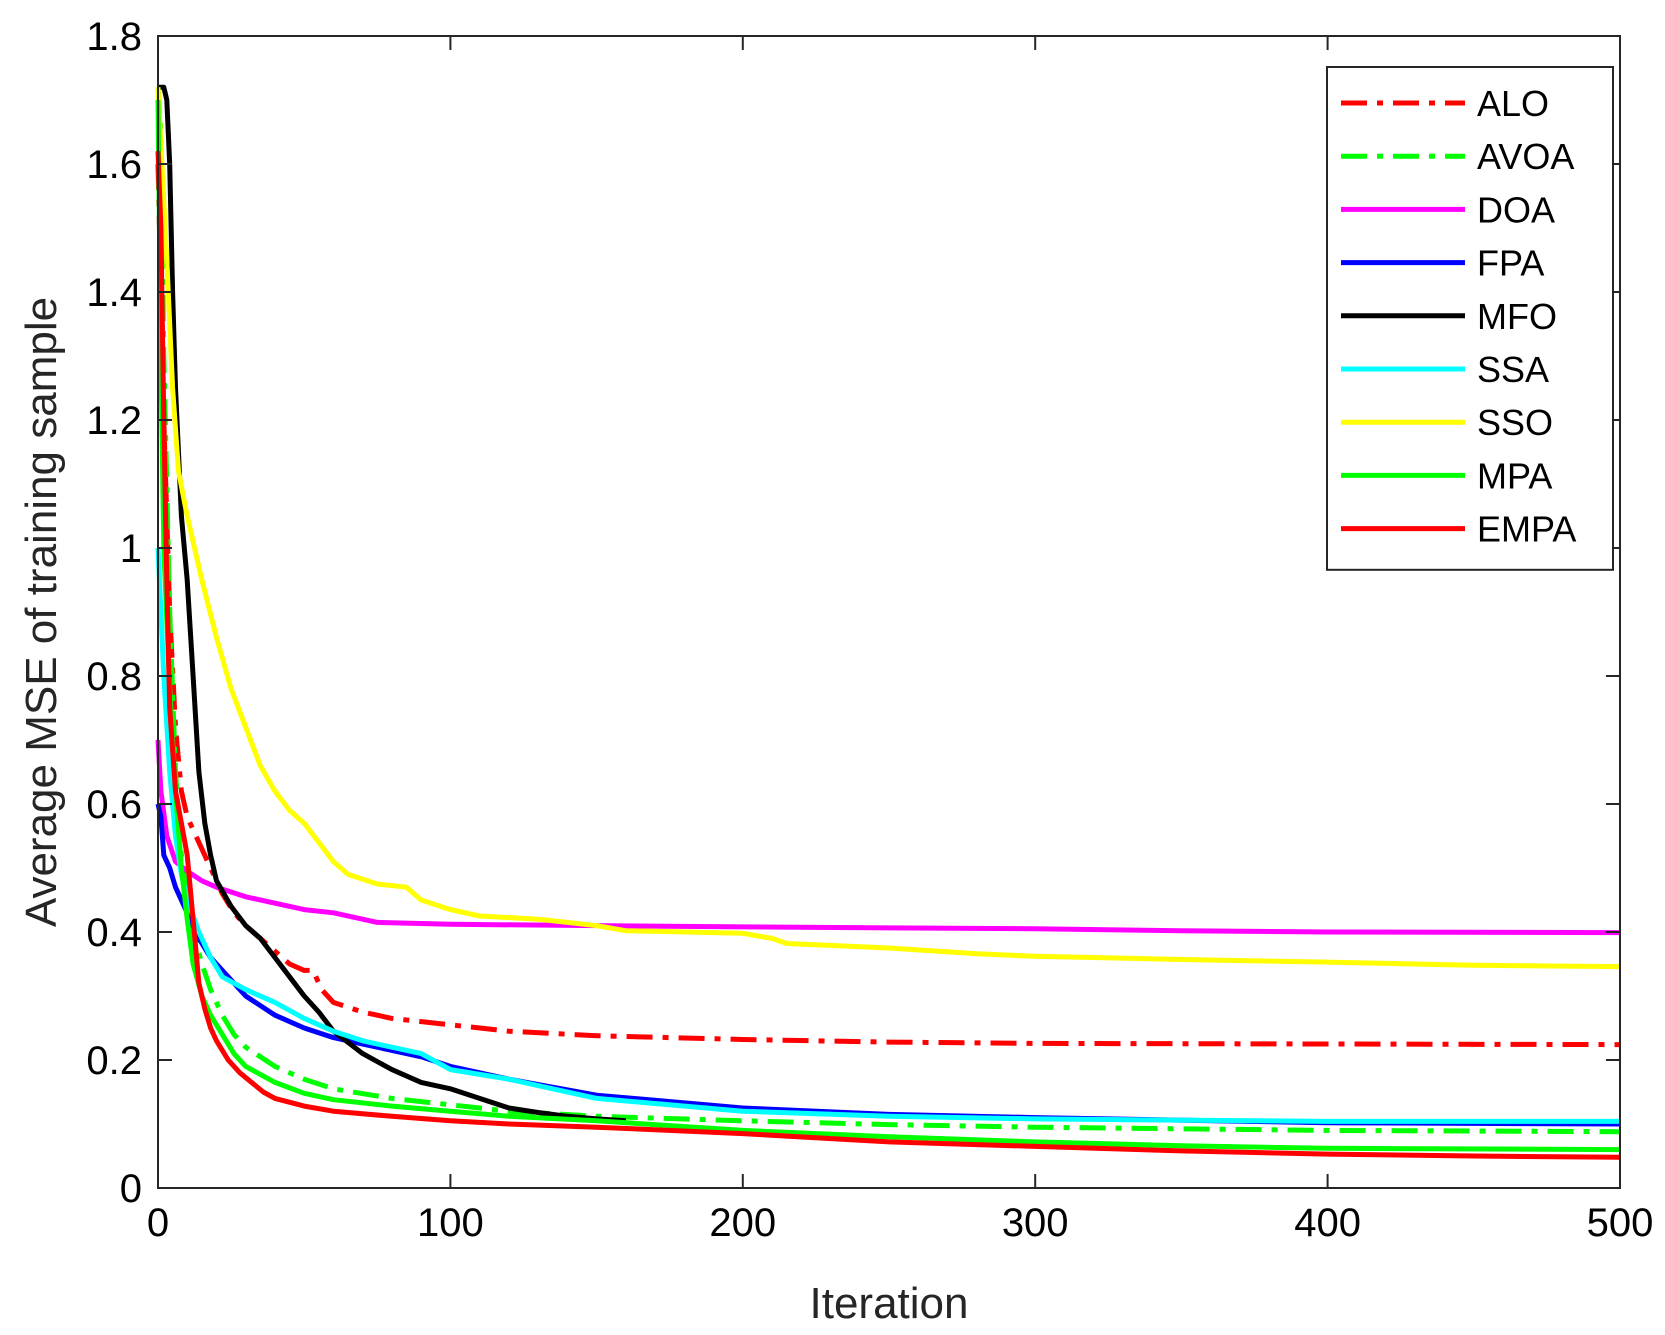 This screenshot has height=1335, width=1665. What do you see at coordinates (742, 1223) in the screenshot?
I see `x-tick-label: 200` at bounding box center [742, 1223].